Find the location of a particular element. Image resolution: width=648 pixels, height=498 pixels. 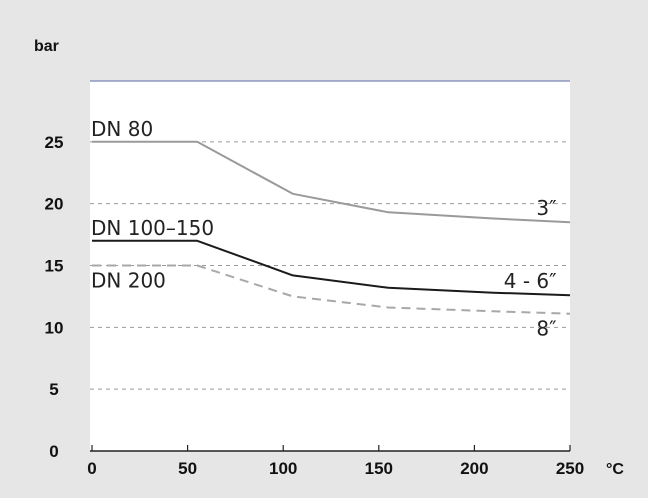

x-tick-label: 0 is located at coordinates (91, 468).